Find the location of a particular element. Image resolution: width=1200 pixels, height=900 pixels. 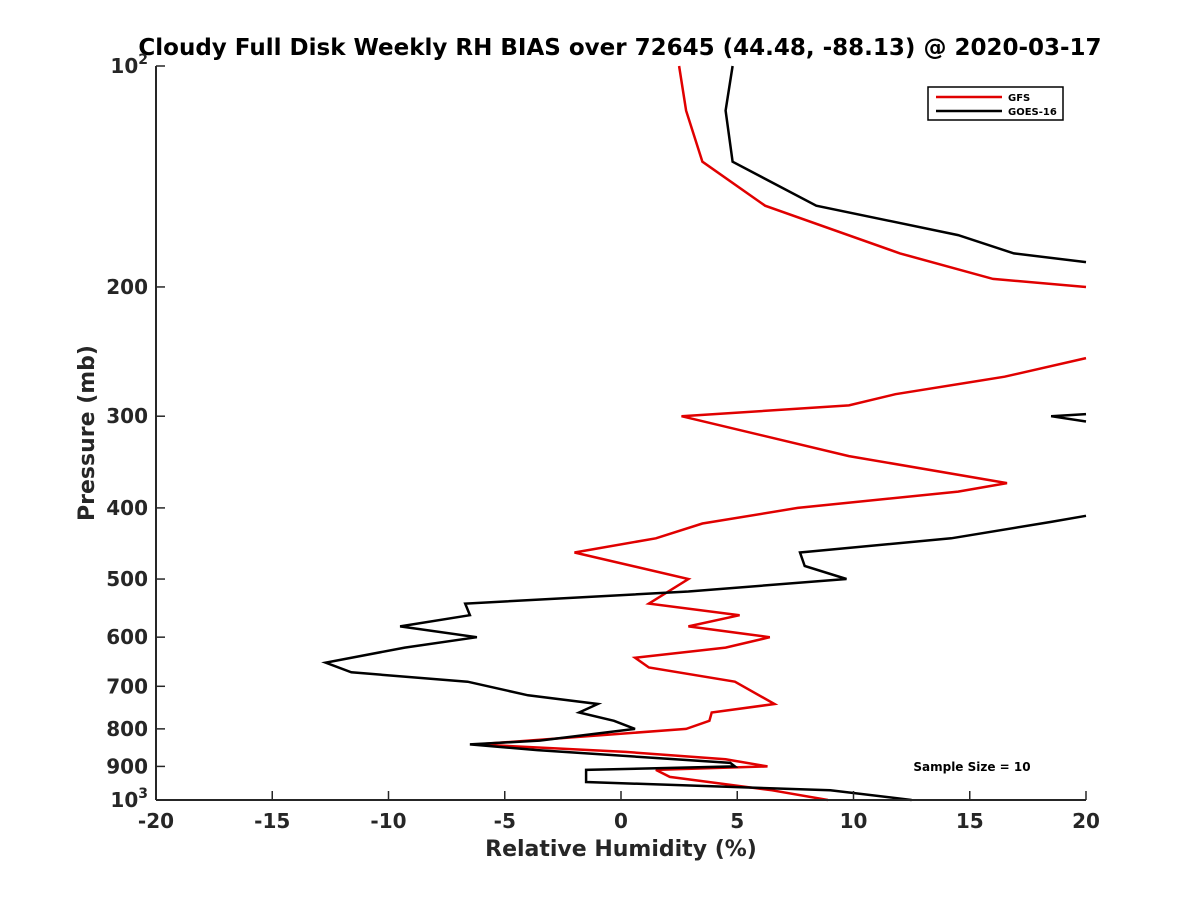

legend: GFS GOES-16 is located at coordinates (995, 103).